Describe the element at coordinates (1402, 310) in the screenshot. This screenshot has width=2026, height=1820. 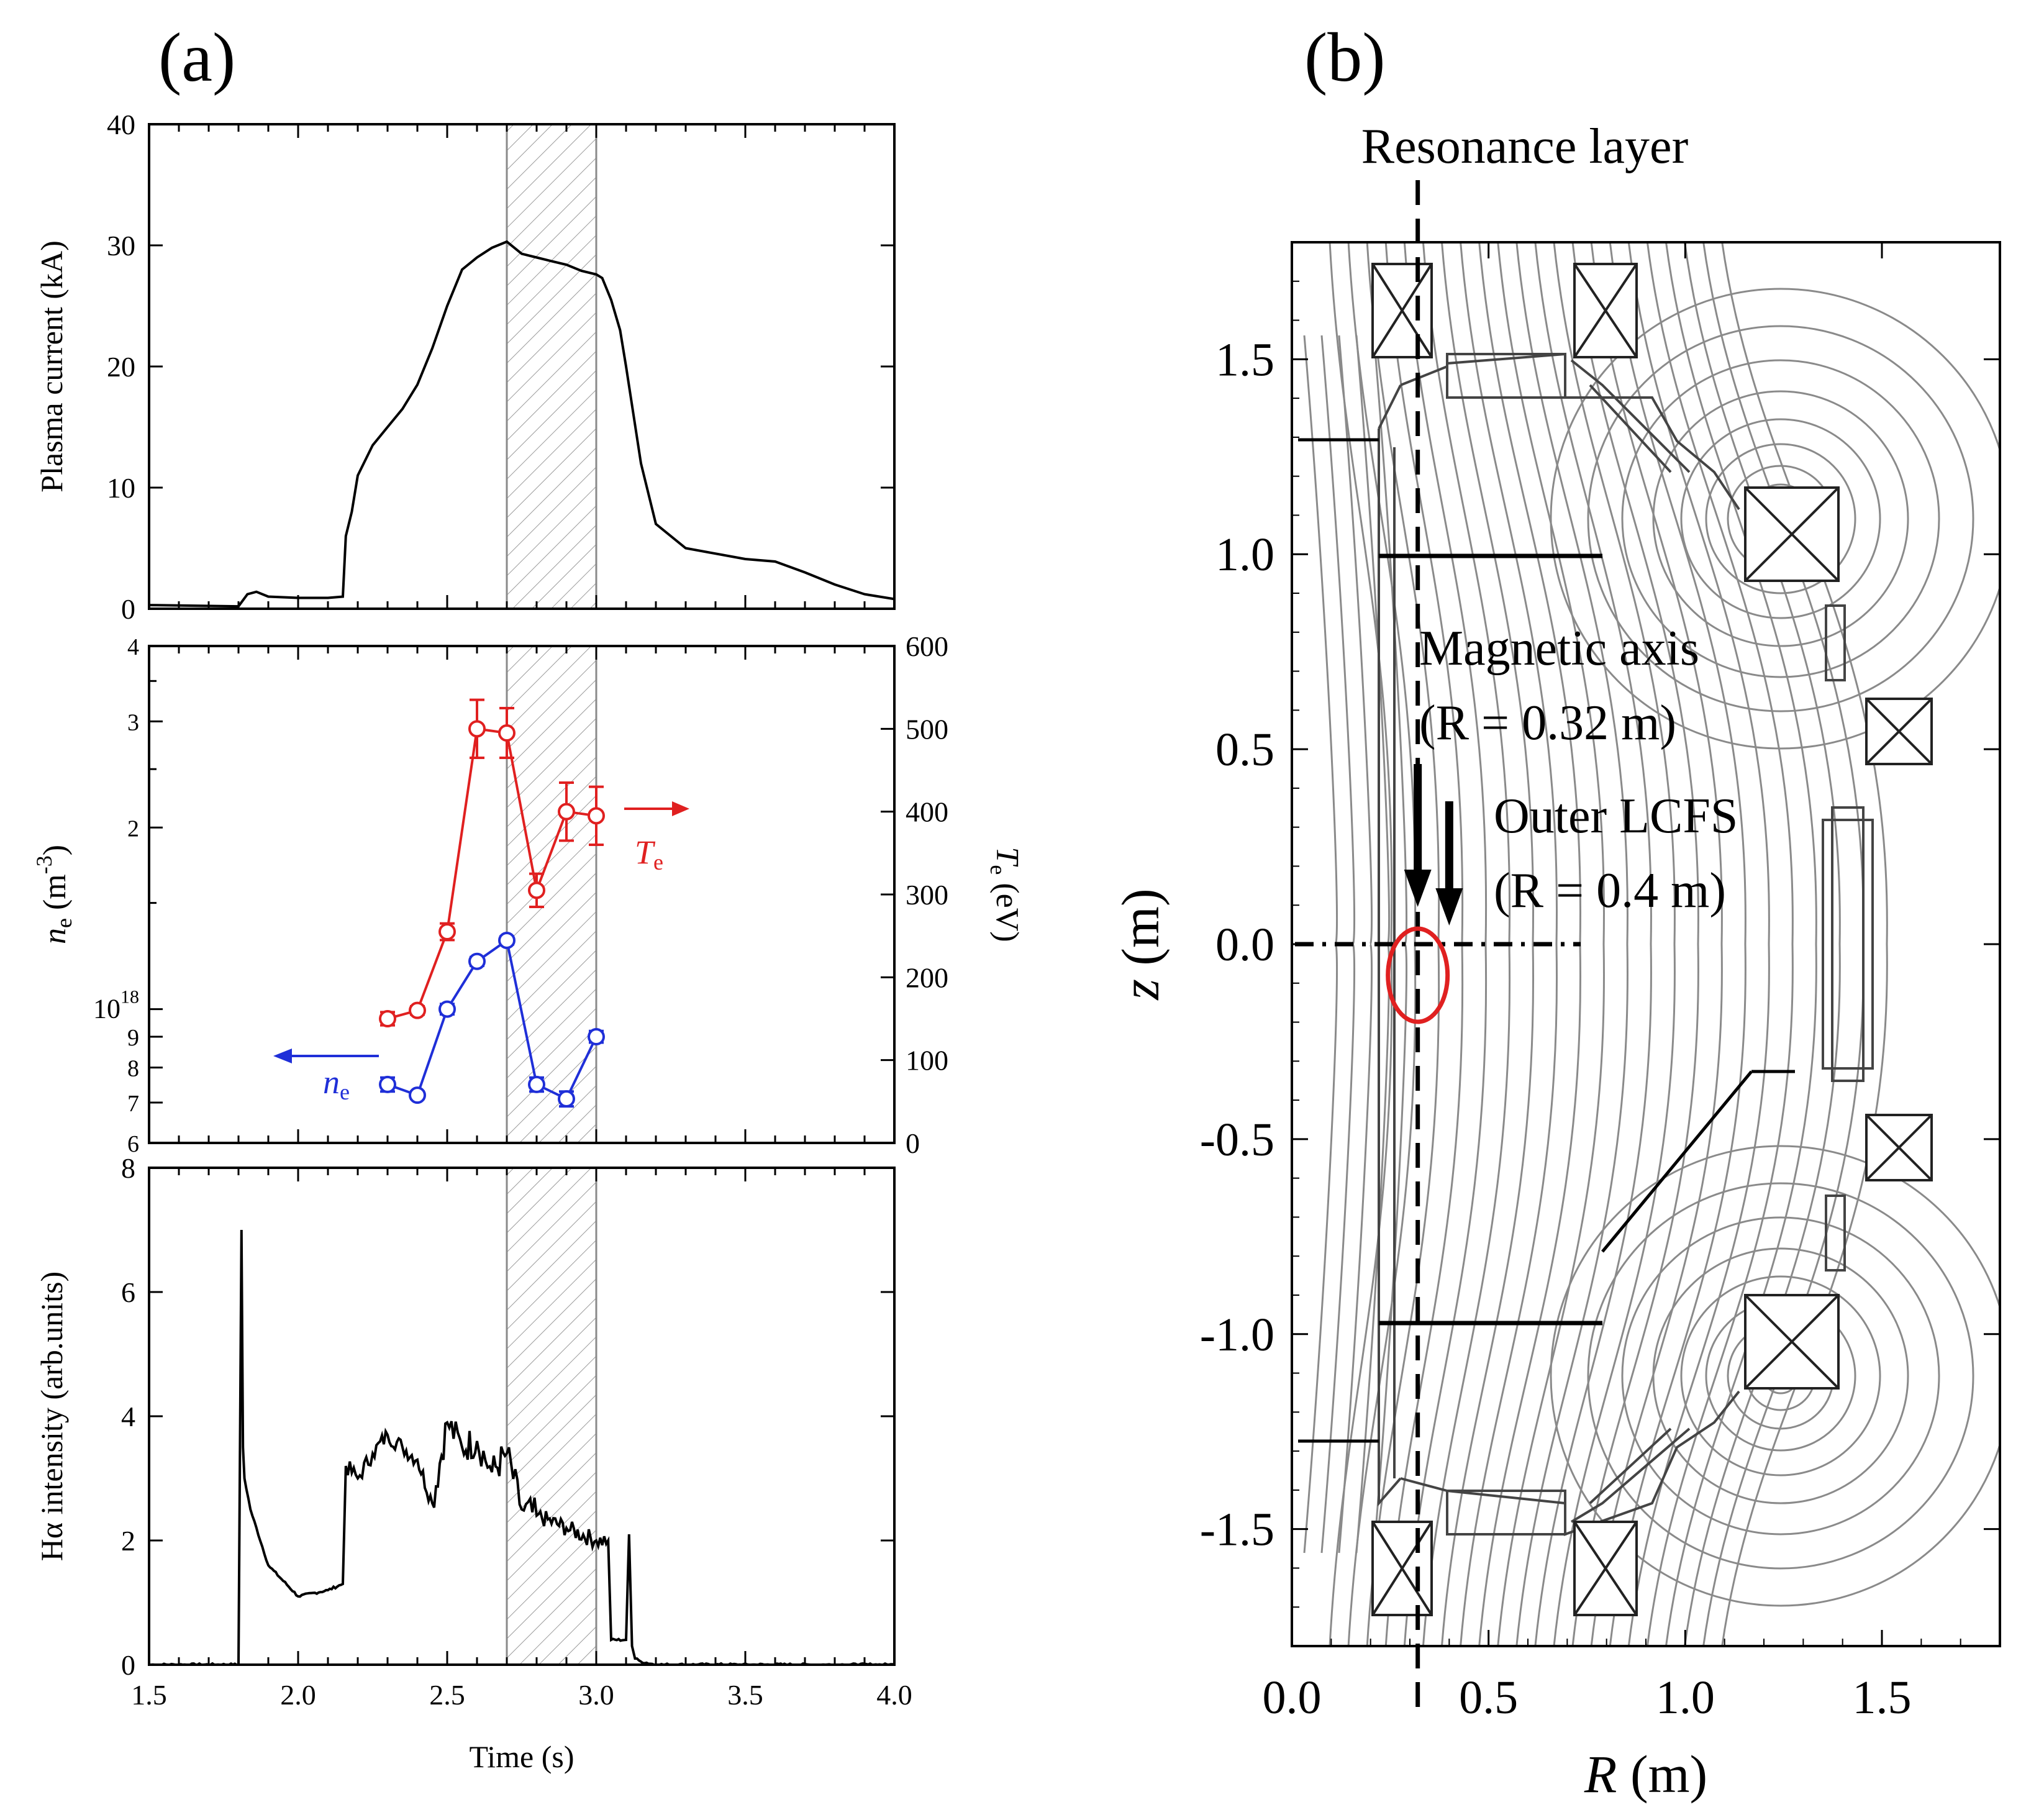
I see `coil-upper-inner` at that location.